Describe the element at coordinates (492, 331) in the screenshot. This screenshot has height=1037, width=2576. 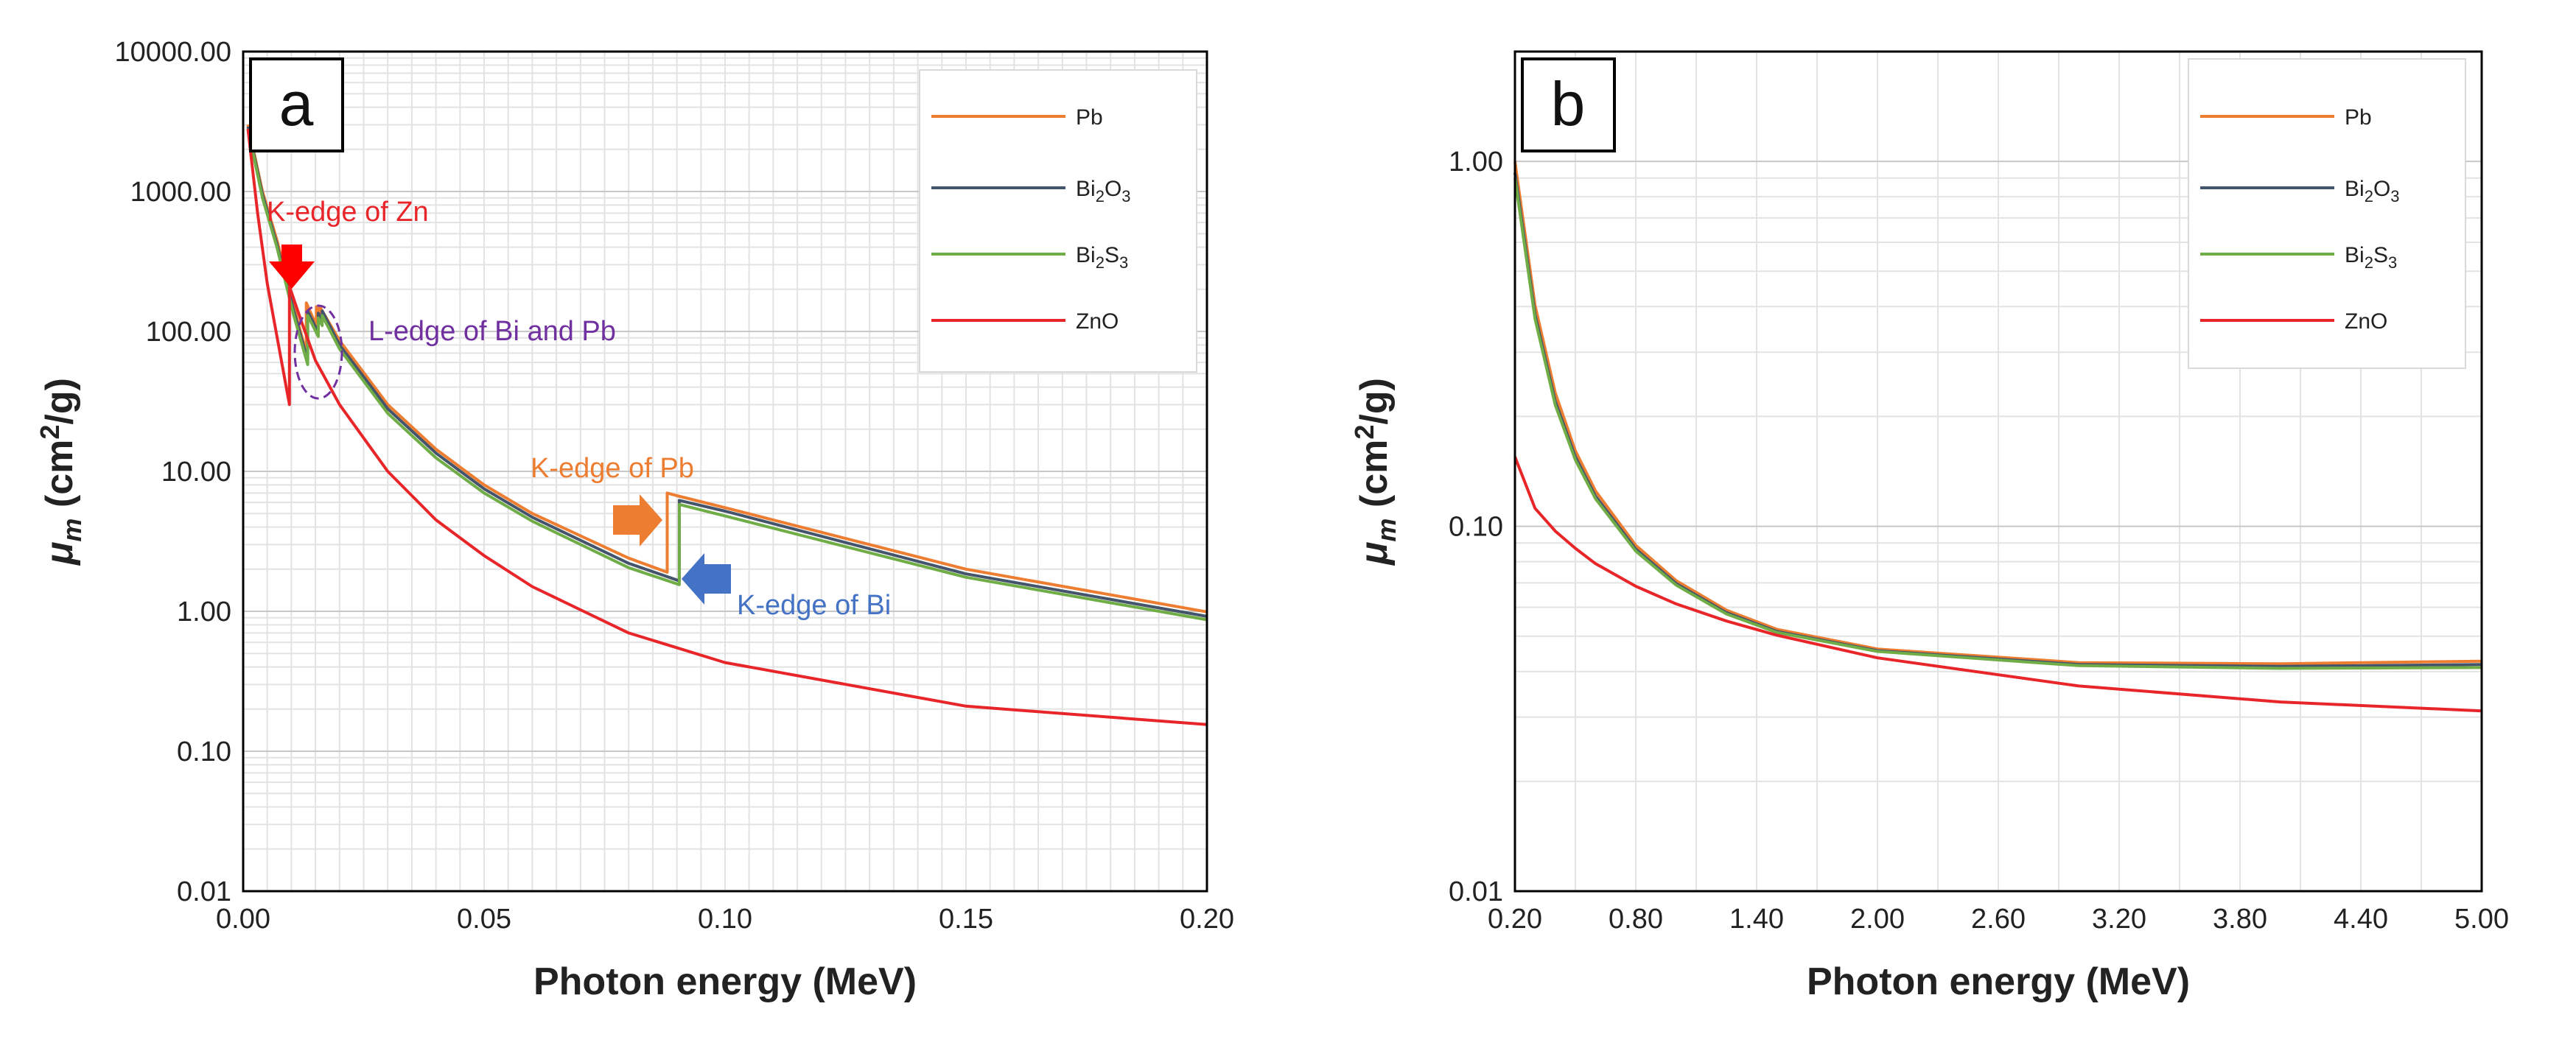
I see `annotation-label: L-edge of Bi and Pb` at that location.